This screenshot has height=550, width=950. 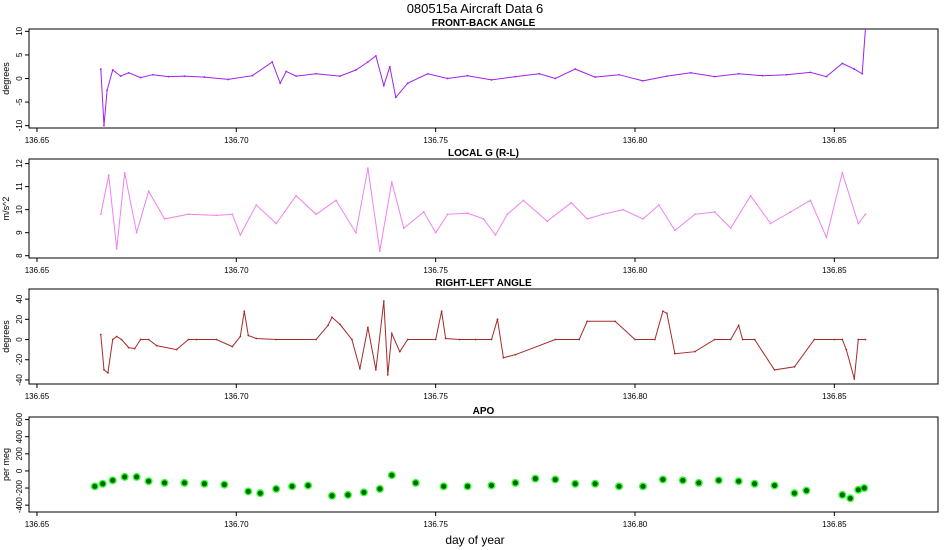 I want to click on y-tick-label: -5, so click(x=19, y=102).